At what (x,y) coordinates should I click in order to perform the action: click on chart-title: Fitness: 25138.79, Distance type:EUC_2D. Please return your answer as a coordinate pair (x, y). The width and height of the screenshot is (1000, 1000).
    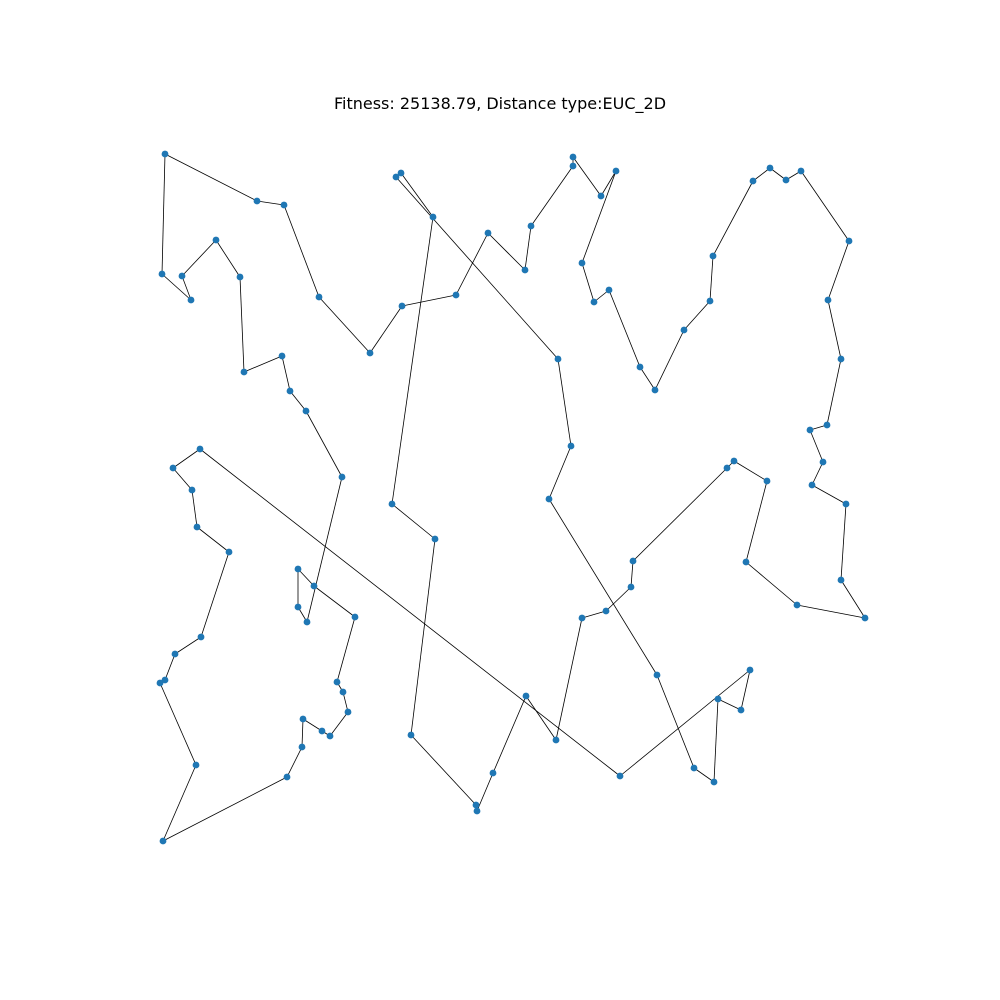
    Looking at the image, I should click on (500, 103).